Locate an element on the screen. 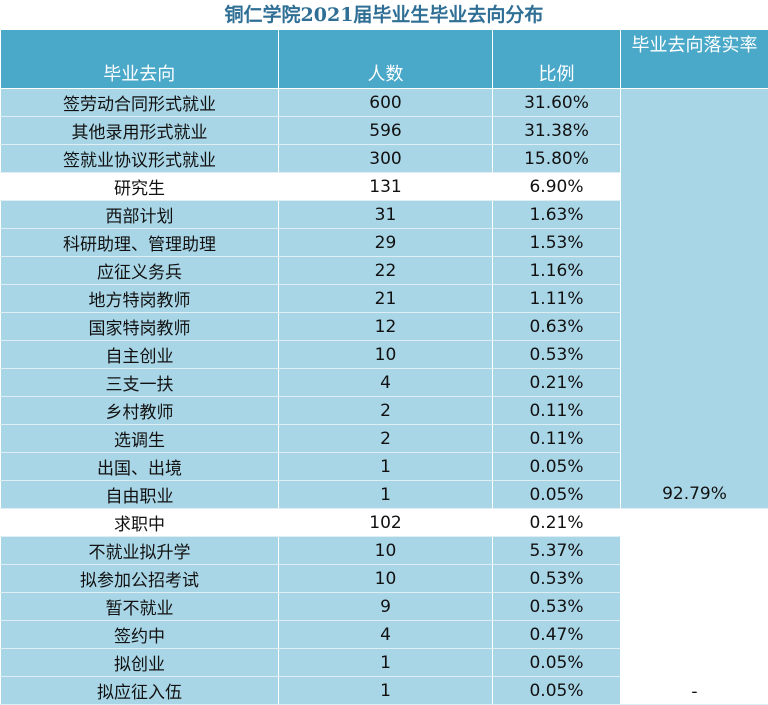 Image resolution: width=768 pixels, height=705 pixels. cell-count: 131 is located at coordinates (386, 187).